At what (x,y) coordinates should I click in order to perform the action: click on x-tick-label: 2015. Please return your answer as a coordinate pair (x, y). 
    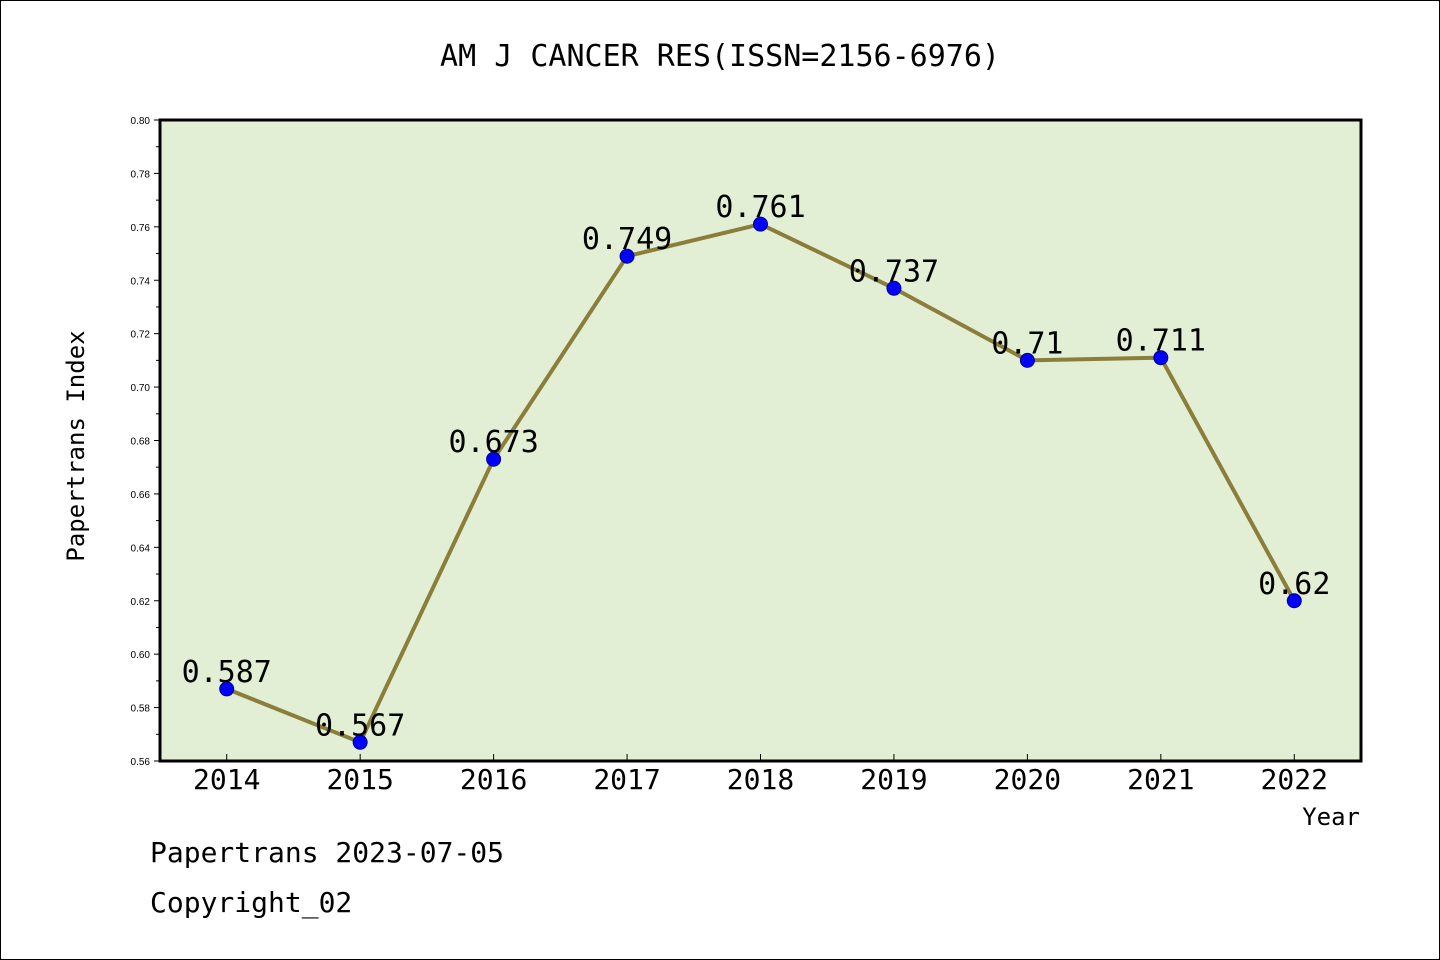
    Looking at the image, I should click on (359, 779).